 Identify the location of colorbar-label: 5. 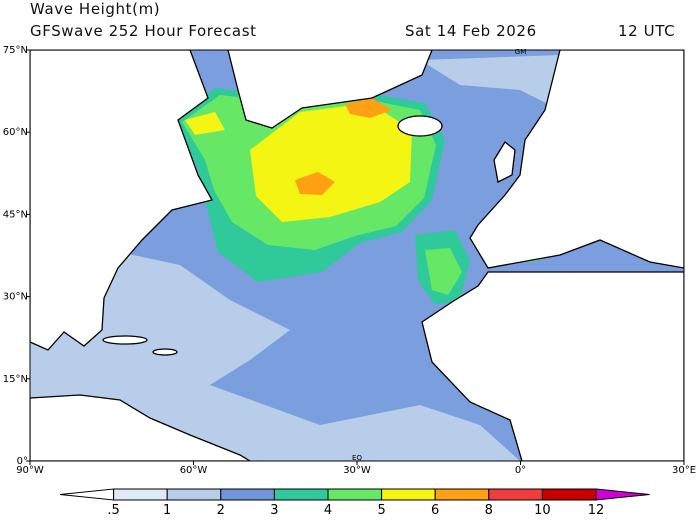
(381, 510).